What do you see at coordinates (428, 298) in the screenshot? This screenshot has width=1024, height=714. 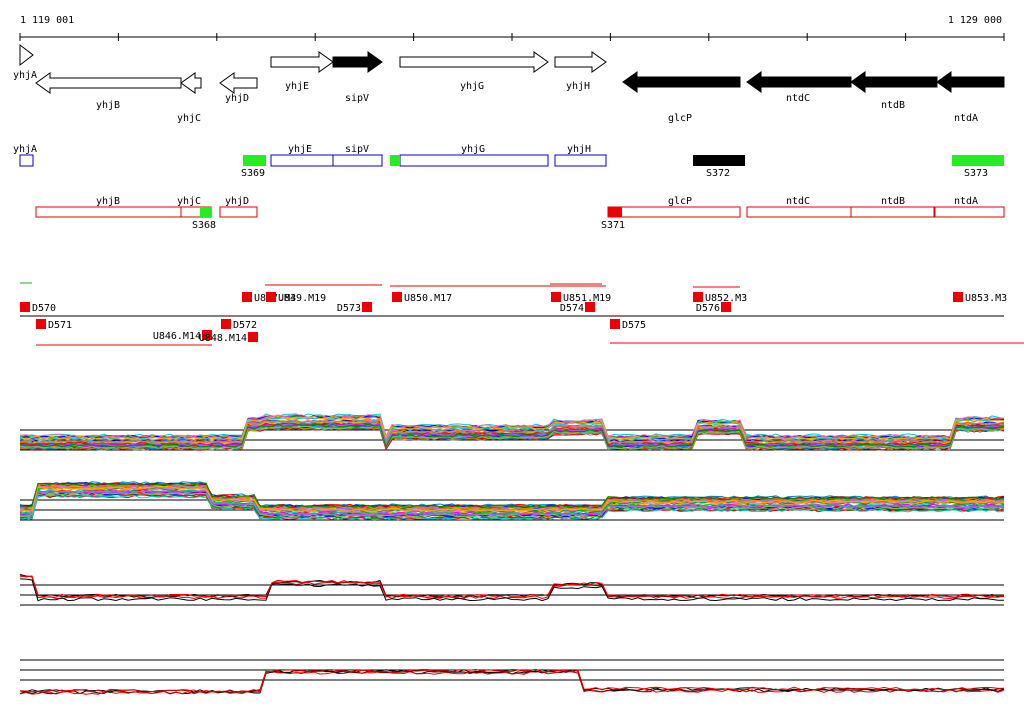 I see `breakpoint-label: U850.M17` at bounding box center [428, 298].